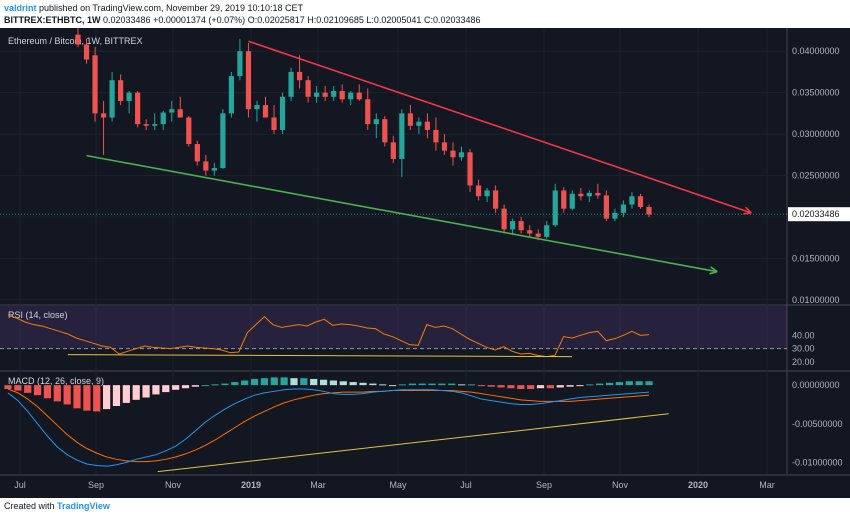  What do you see at coordinates (397, 20) in the screenshot?
I see `low-value: 0.02005041` at bounding box center [397, 20].